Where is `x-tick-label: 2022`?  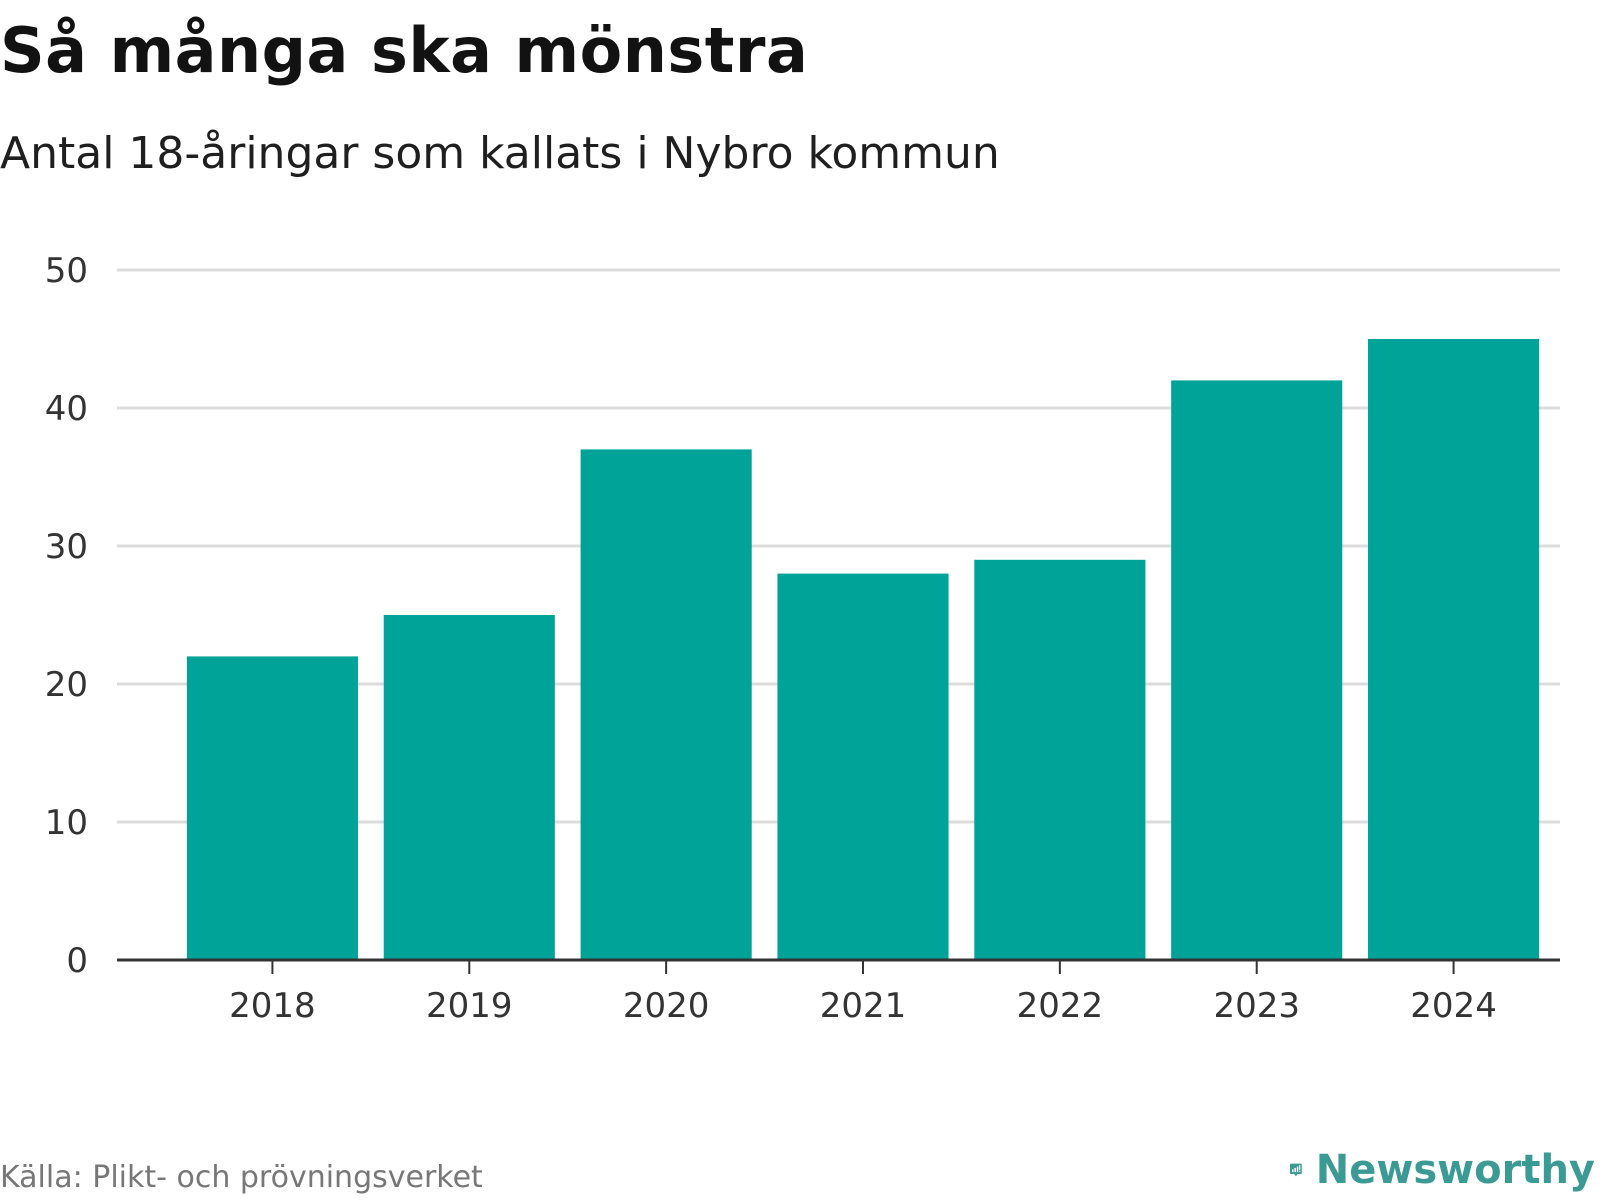
x-tick-label: 2022 is located at coordinates (1060, 1006).